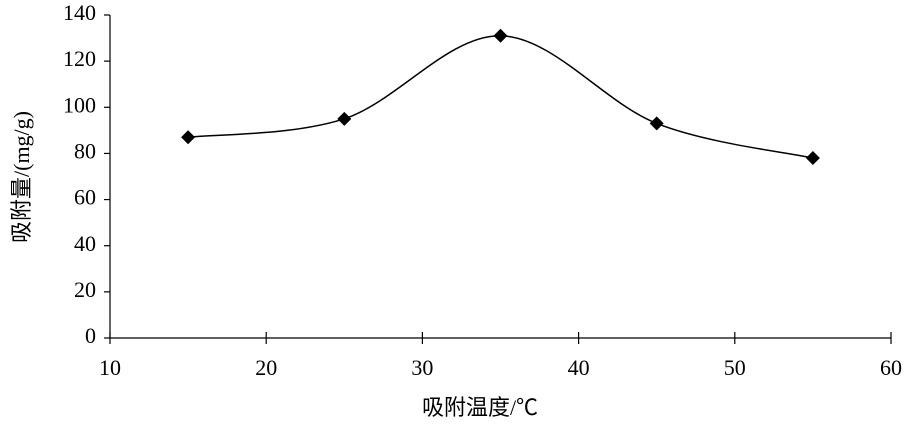 The height and width of the screenshot is (429, 909). Describe the element at coordinates (891, 367) in the screenshot. I see `x-tick-label: 60` at that location.